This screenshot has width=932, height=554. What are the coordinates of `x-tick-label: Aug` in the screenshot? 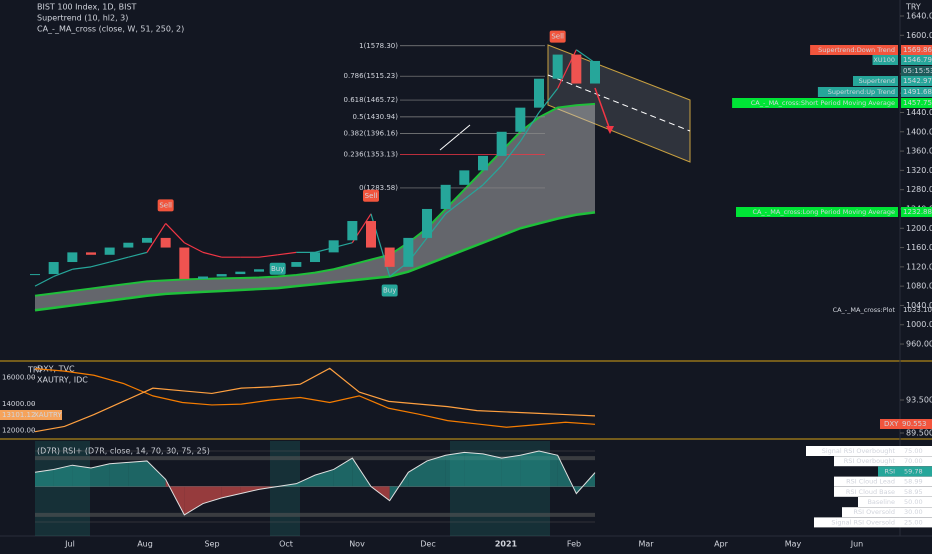 It's located at (145, 544).